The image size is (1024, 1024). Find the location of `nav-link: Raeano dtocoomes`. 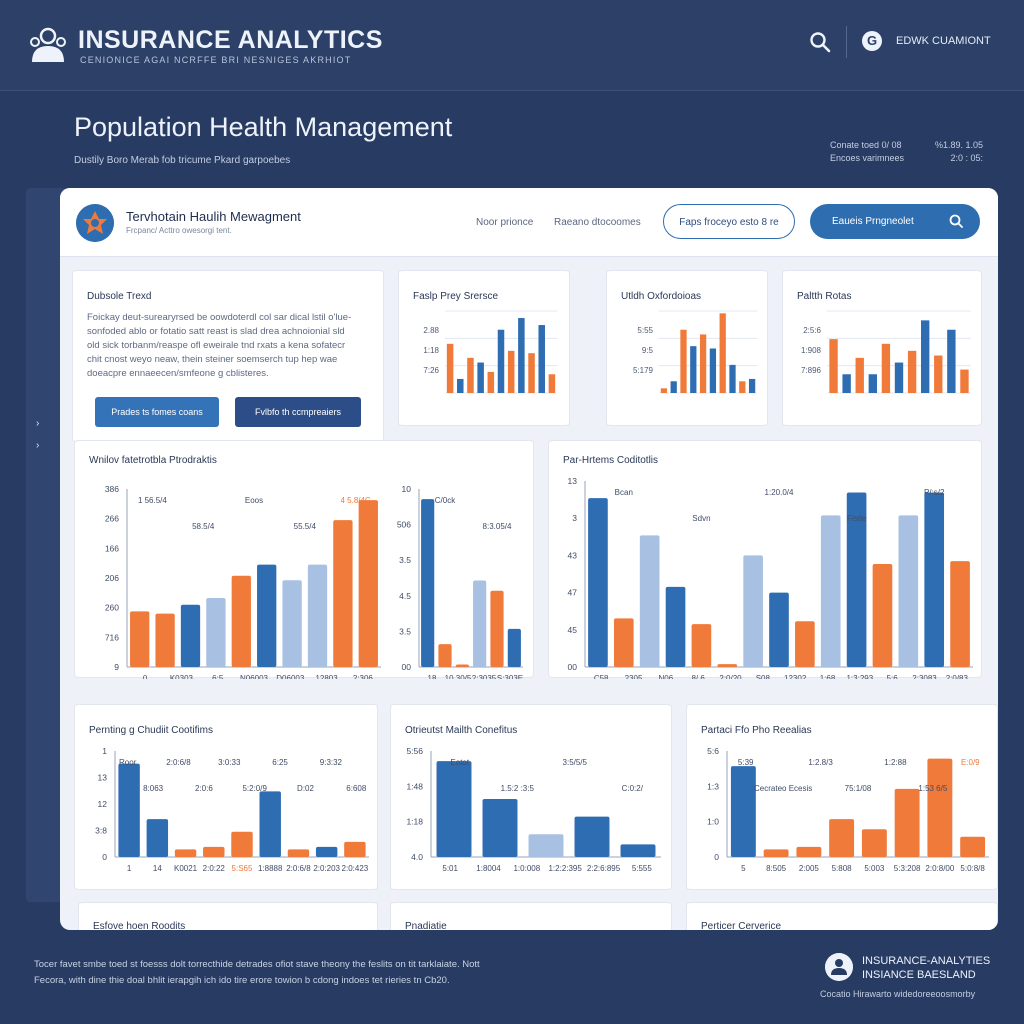

nav-link: Raeano dtocoomes is located at coordinates (597, 222).